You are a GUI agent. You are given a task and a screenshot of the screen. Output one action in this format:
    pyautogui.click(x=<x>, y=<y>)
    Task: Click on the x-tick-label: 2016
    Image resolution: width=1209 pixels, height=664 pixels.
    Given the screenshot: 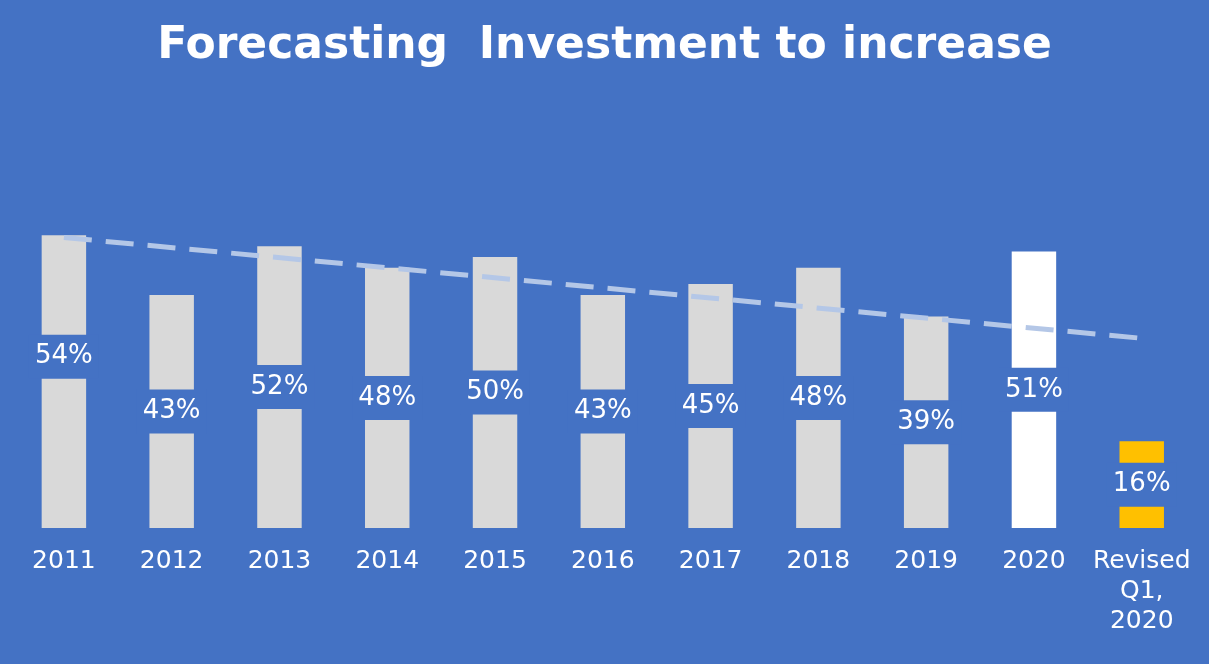 What is the action you would take?
    pyautogui.click(x=602, y=559)
    